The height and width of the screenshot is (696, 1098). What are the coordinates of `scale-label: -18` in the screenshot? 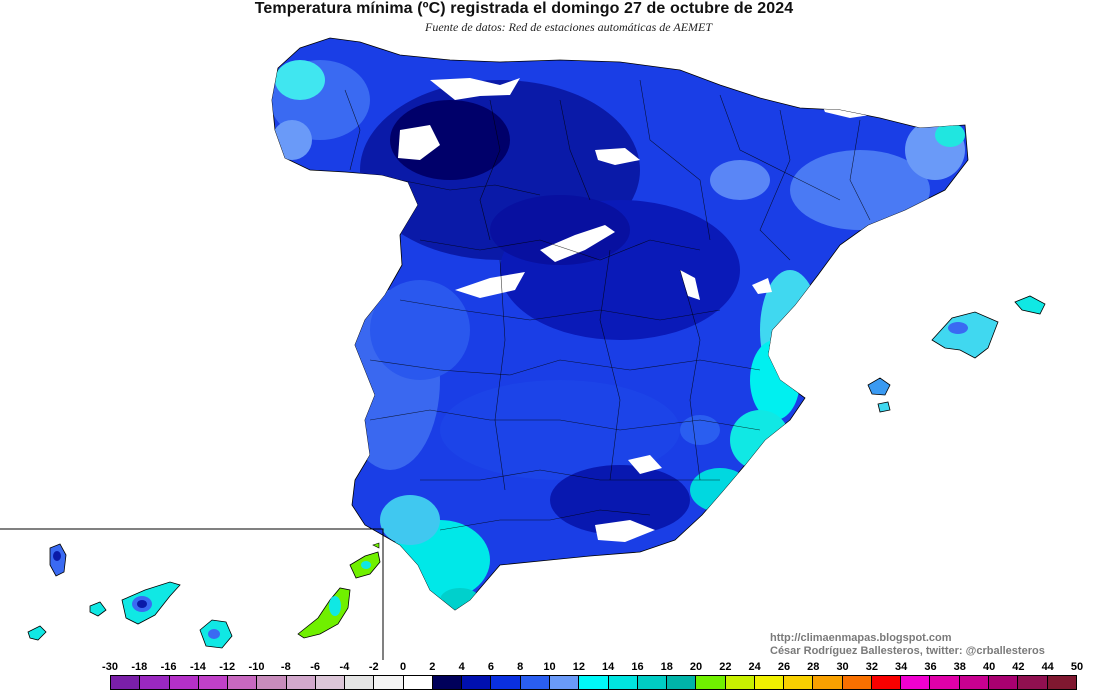 It's located at (139, 667).